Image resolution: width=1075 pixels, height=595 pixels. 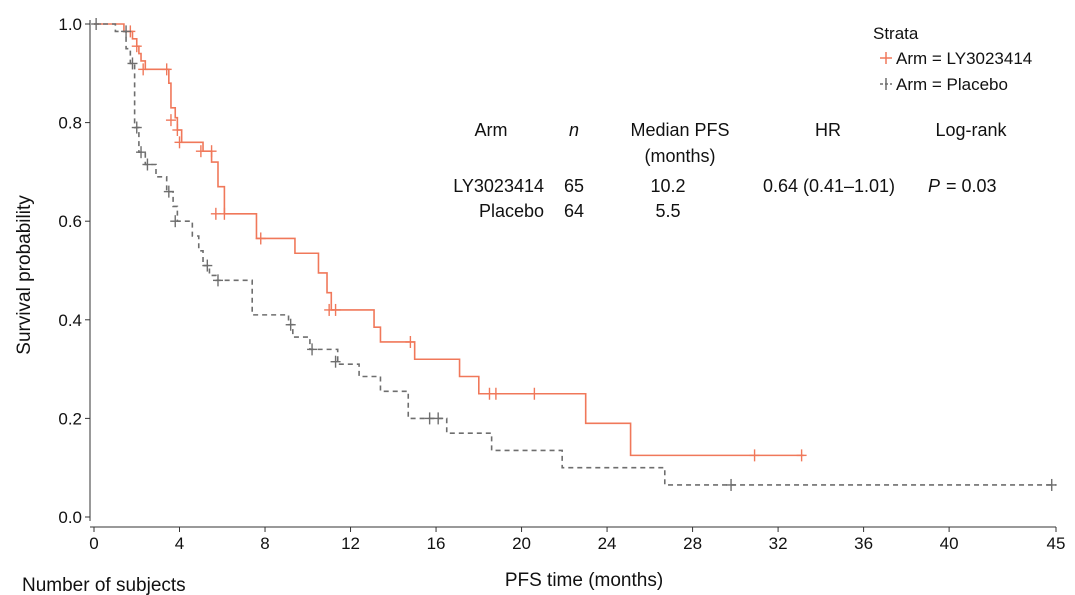 I want to click on stats-header-median: Median PFS, so click(x=679, y=130).